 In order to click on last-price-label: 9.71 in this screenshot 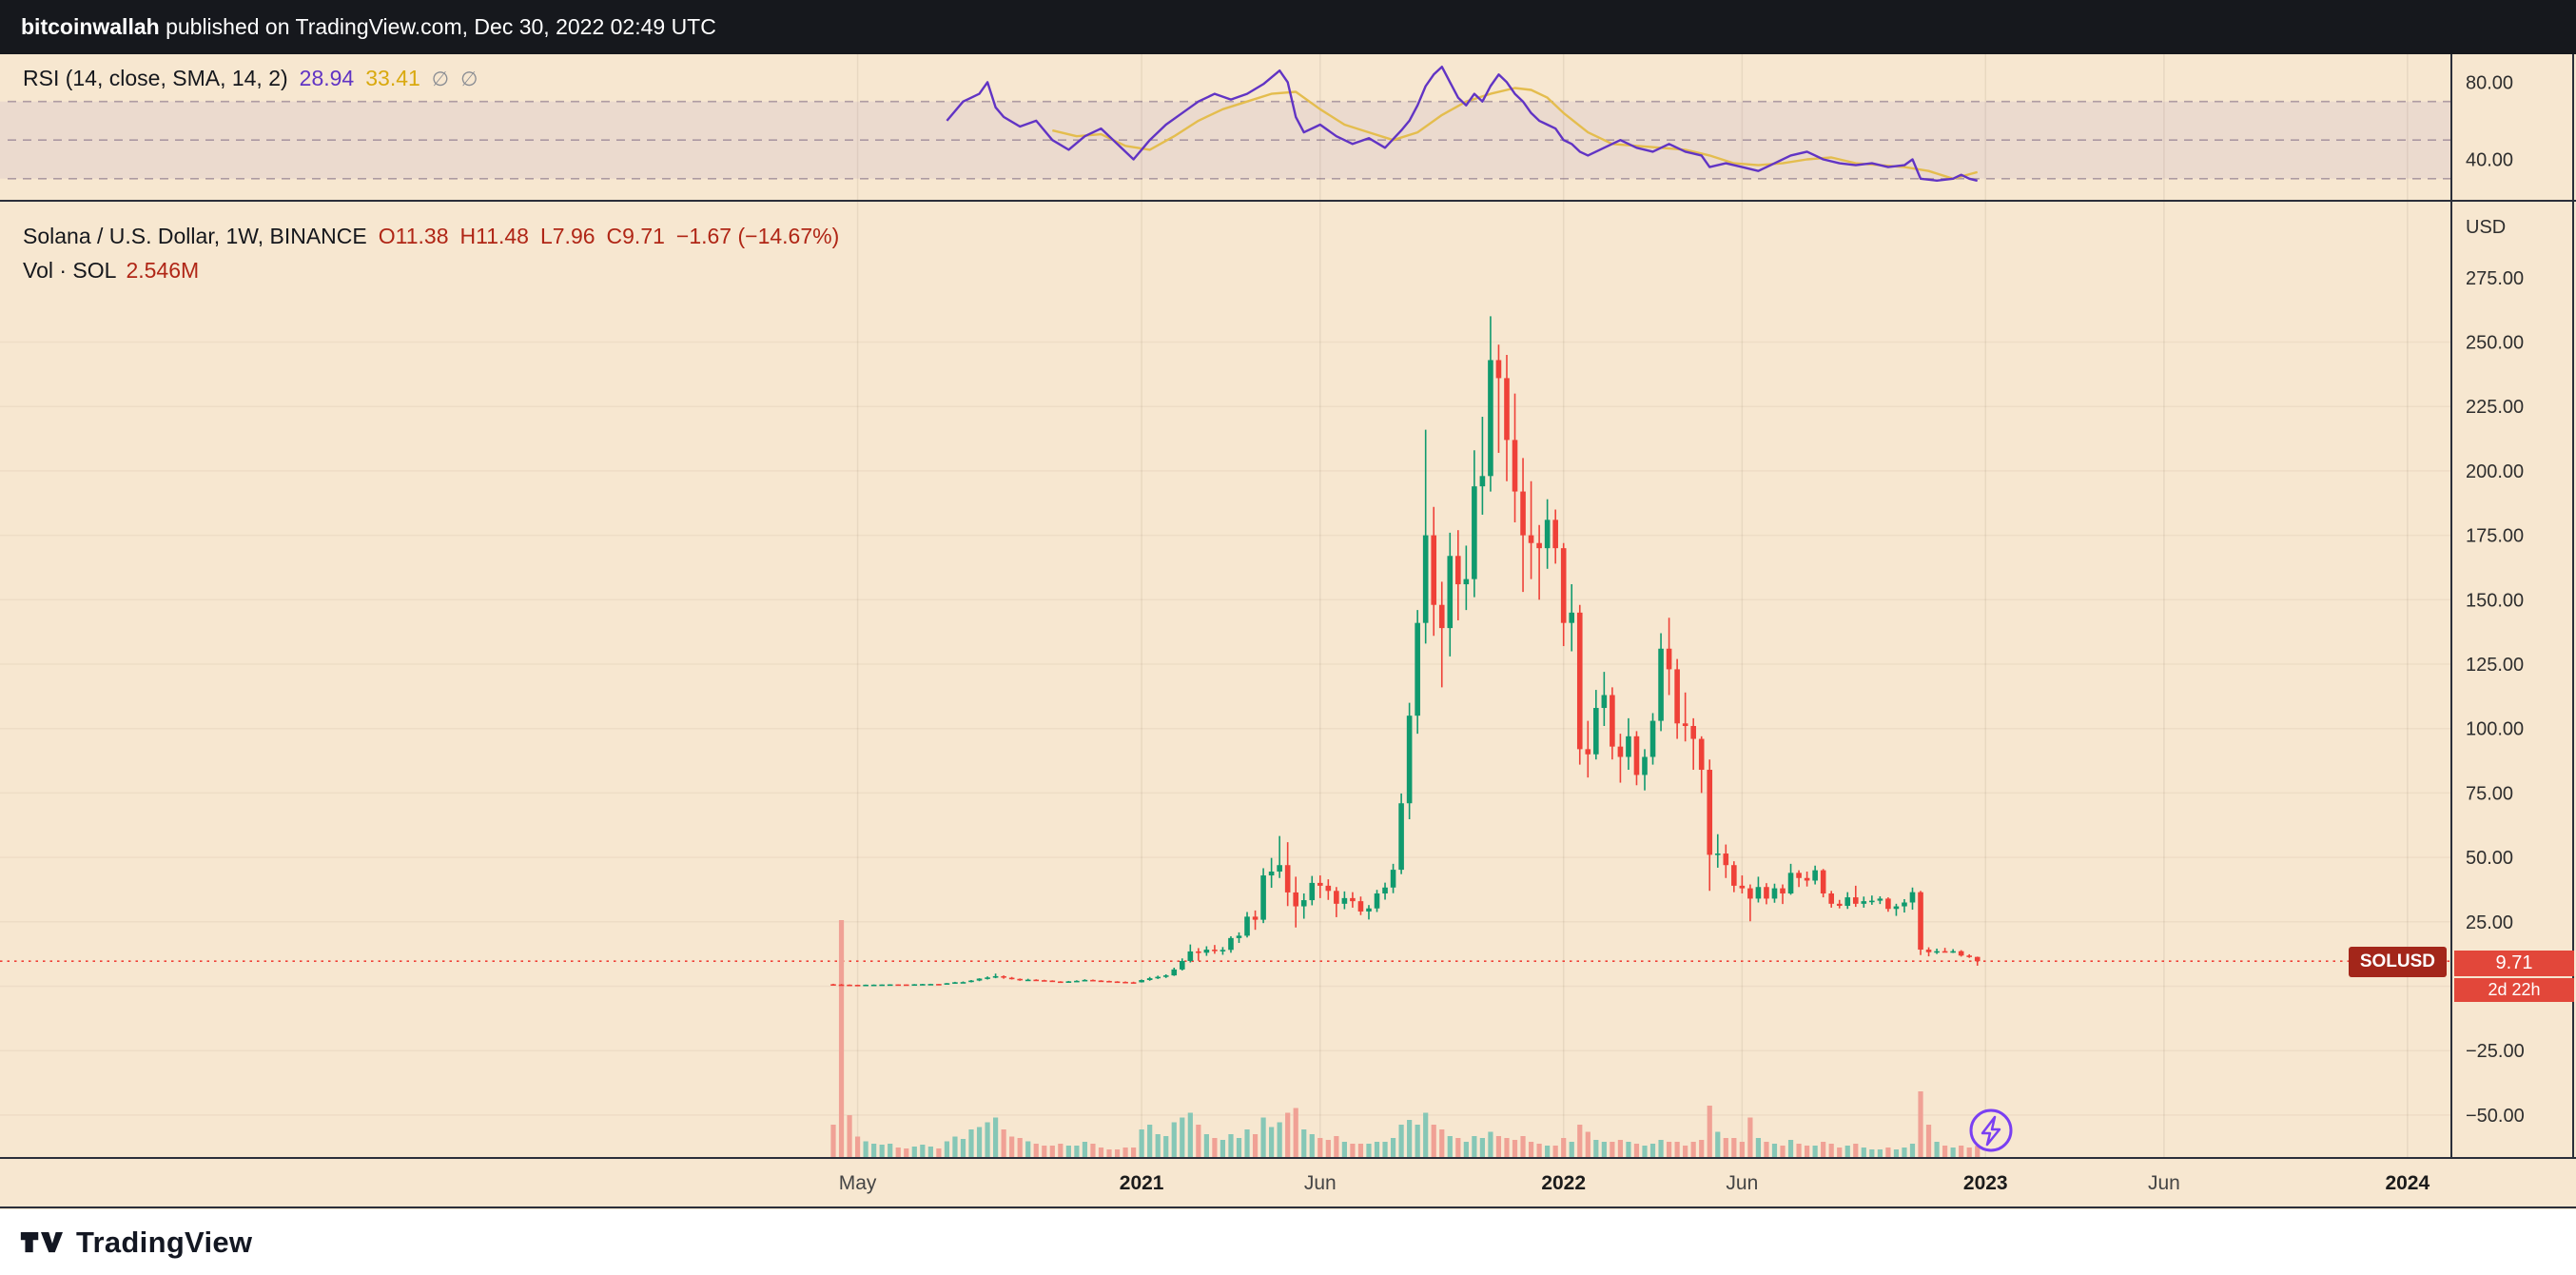, I will do `click(2514, 963)`.